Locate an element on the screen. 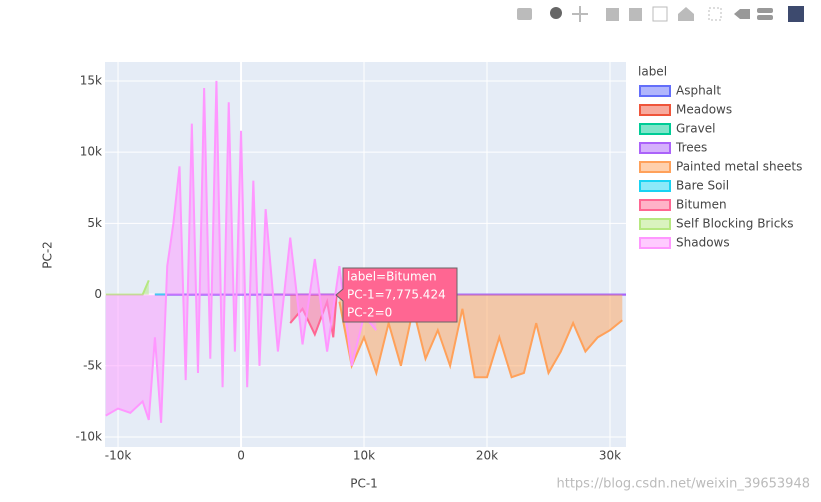 The height and width of the screenshot is (502, 821). y-tick-label: 0 is located at coordinates (98, 294).